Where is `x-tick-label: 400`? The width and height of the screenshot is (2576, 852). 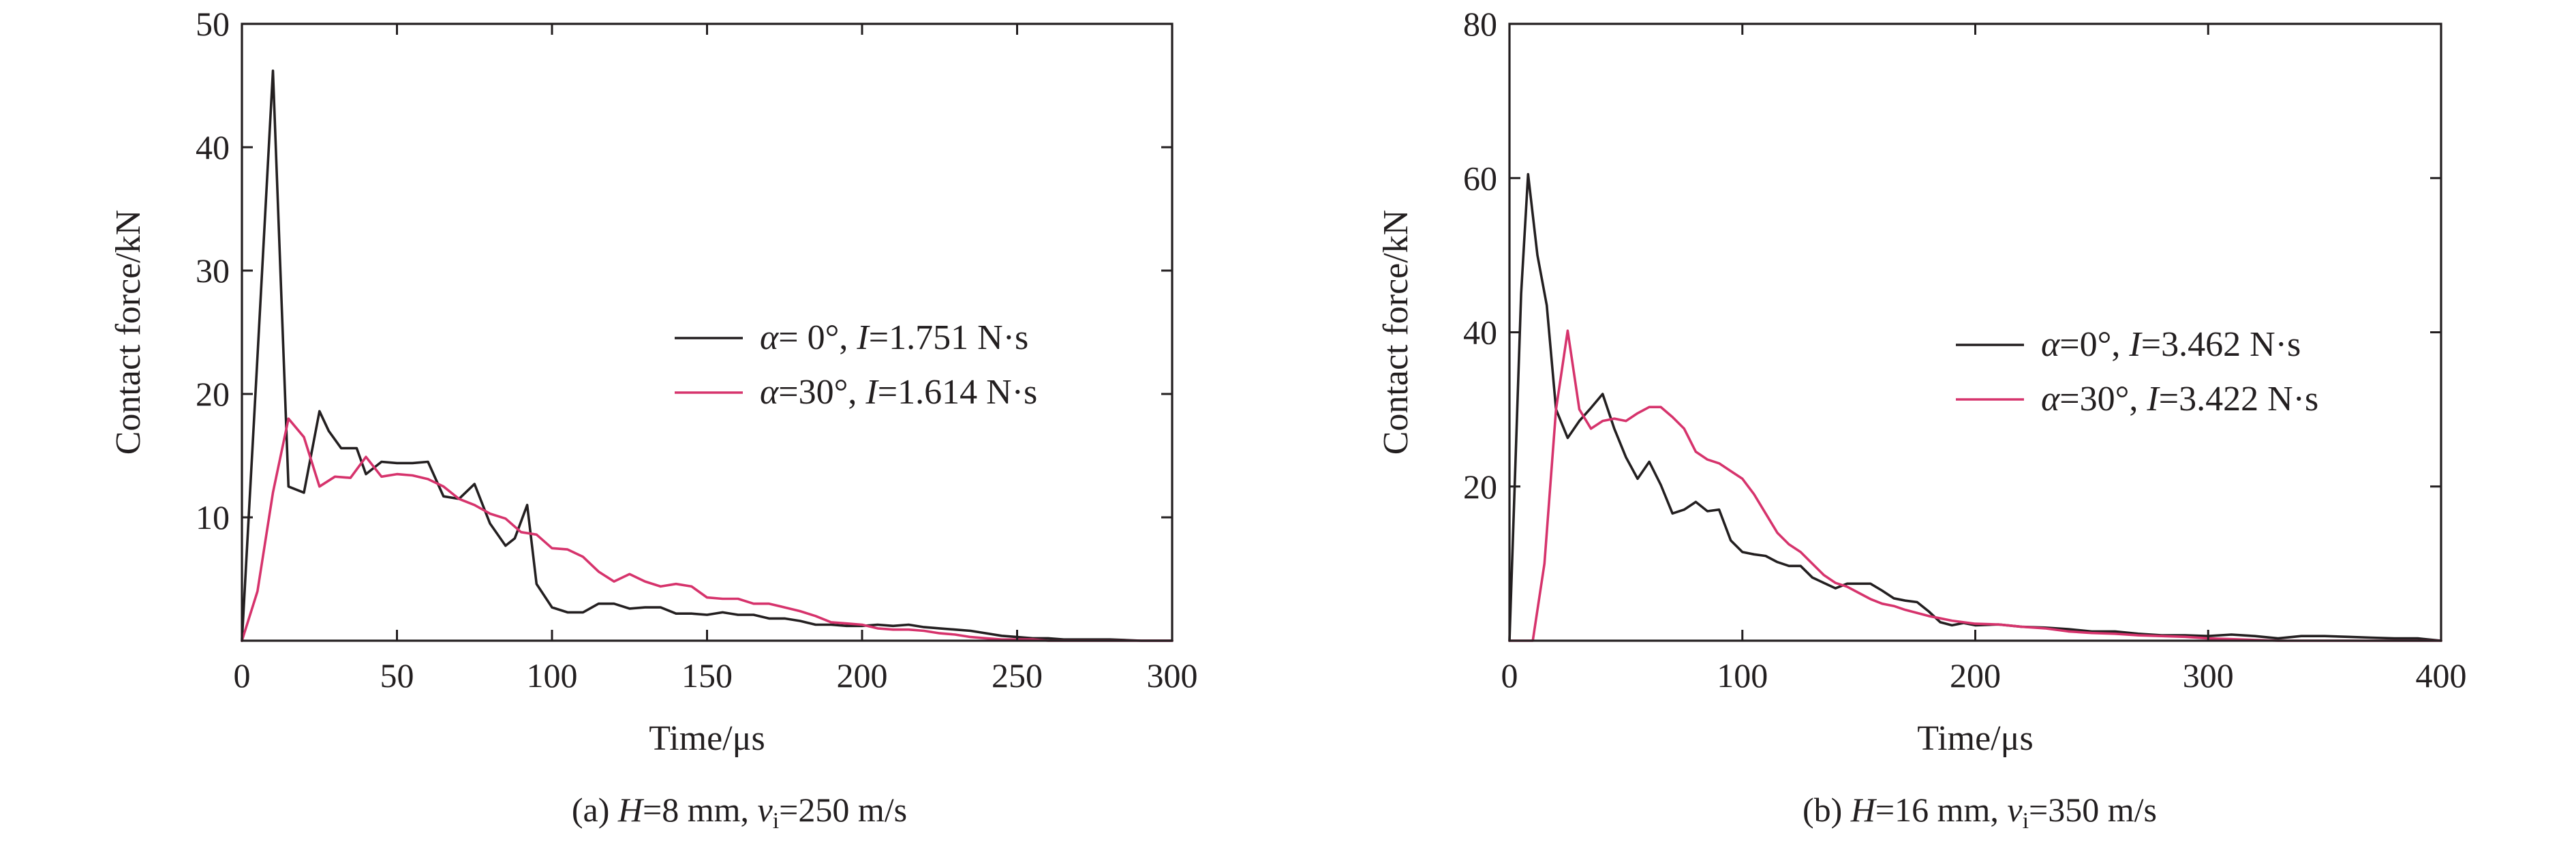
x-tick-label: 400 is located at coordinates (2441, 675).